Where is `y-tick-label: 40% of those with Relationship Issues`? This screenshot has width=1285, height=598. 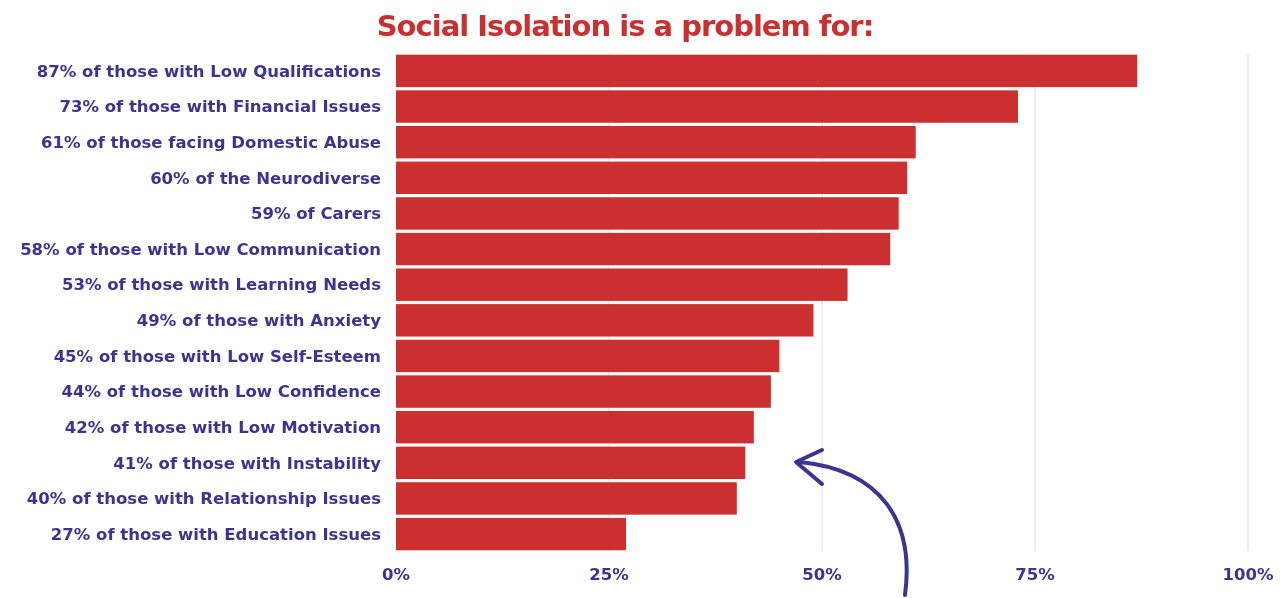
y-tick-label: 40% of those with Relationship Issues is located at coordinates (204, 499).